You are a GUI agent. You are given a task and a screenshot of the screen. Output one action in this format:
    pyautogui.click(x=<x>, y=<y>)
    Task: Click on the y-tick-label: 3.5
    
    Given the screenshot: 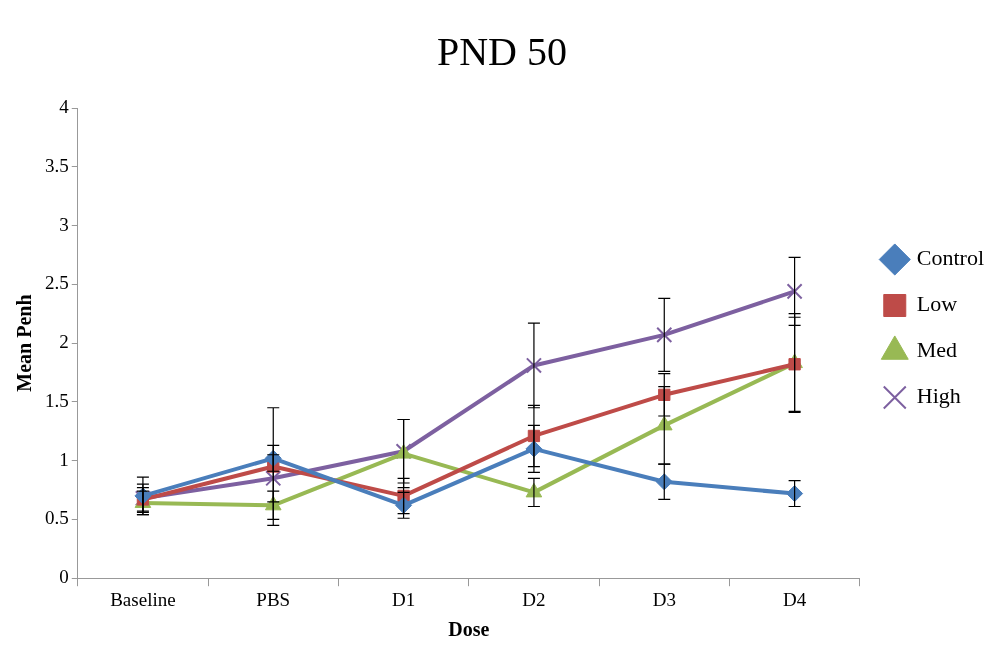 What is the action you would take?
    pyautogui.click(x=57, y=165)
    